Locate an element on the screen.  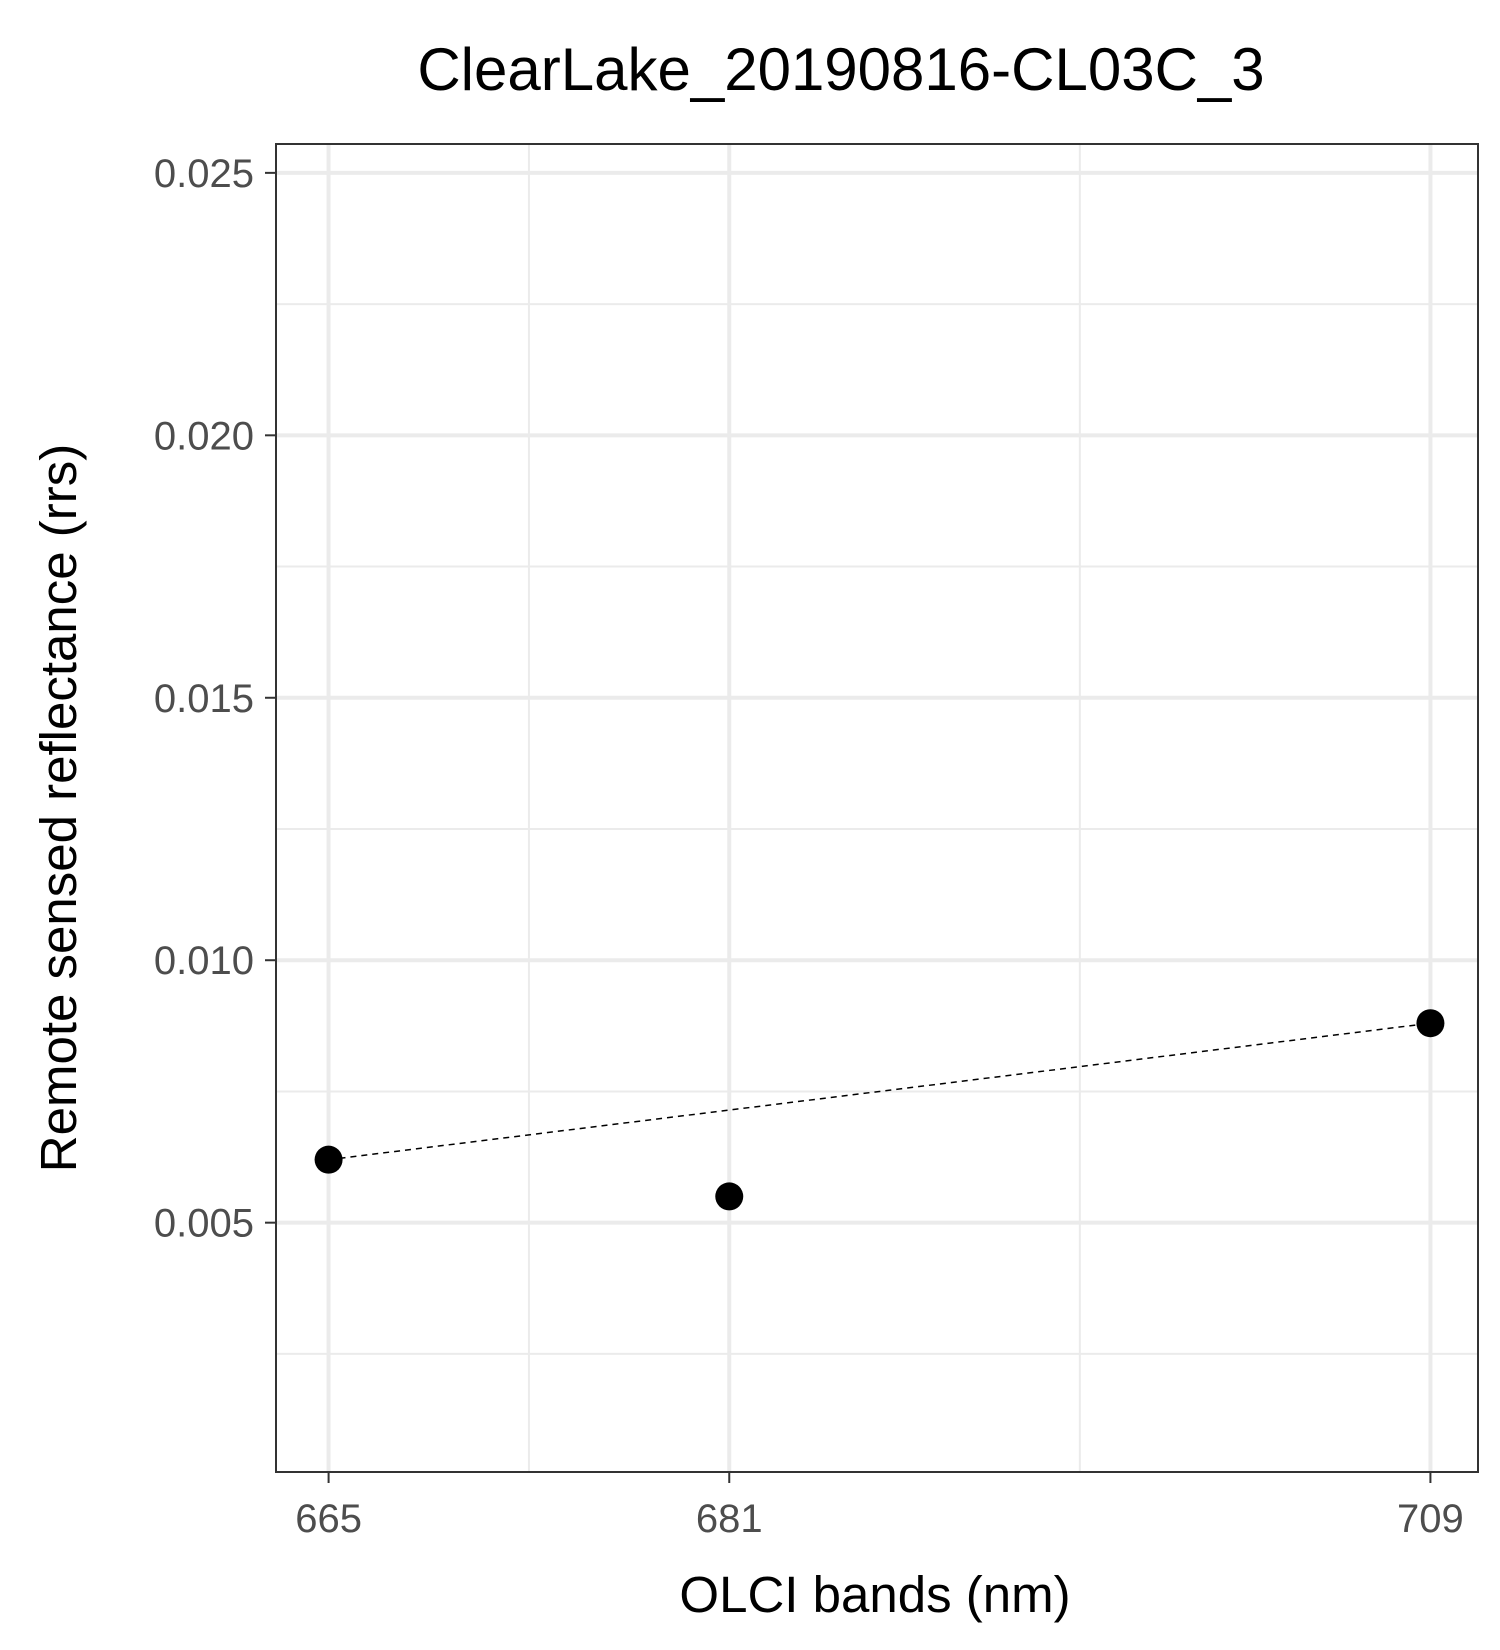
x-axis-title: OLCI bands (nm) is located at coordinates (874, 1594).